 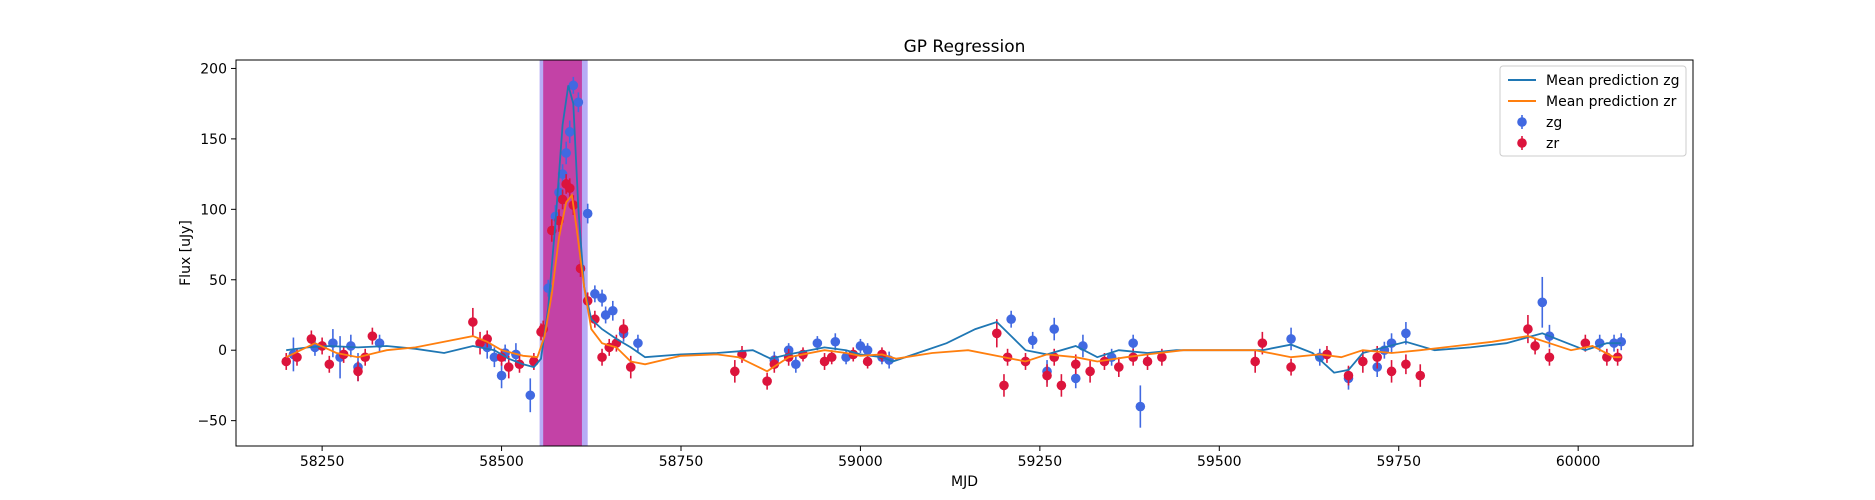 What do you see at coordinates (213, 140) in the screenshot?
I see `y-tick-label: 150` at bounding box center [213, 140].